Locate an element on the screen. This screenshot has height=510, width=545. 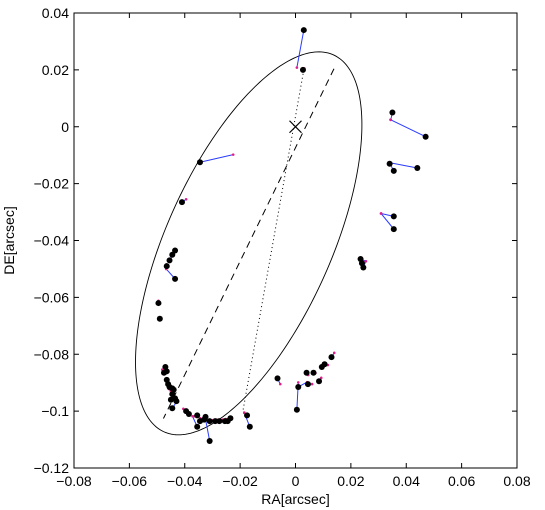
x-tick-label: −0.04 is located at coordinates (185, 481).